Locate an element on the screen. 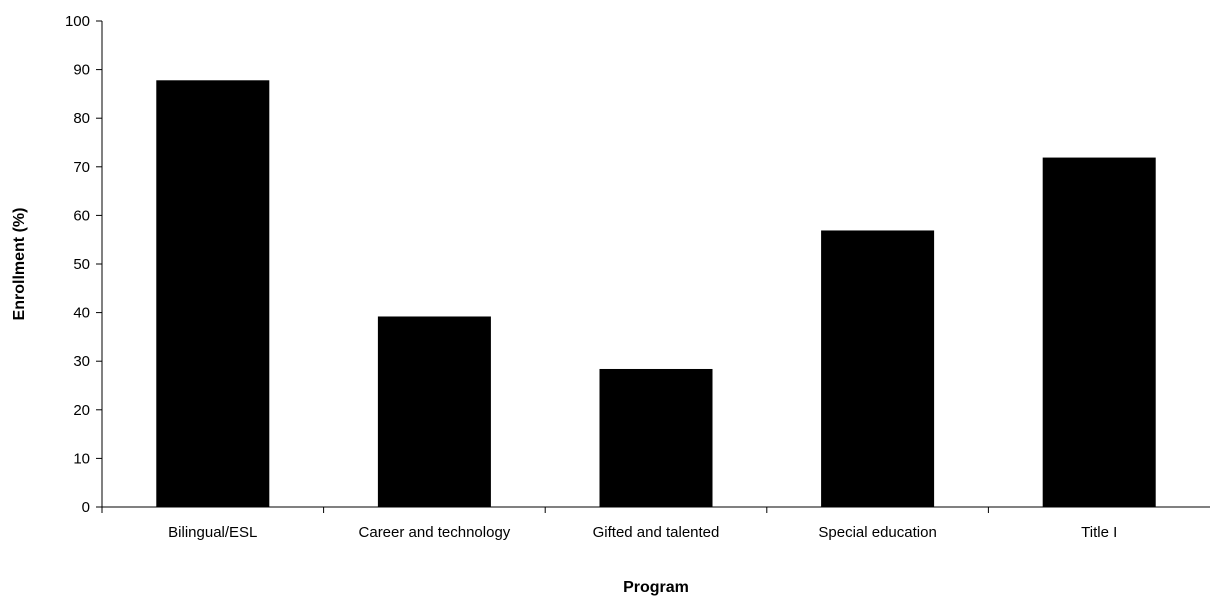 The image size is (1212, 599). y-tick-label: 50 is located at coordinates (81, 264).